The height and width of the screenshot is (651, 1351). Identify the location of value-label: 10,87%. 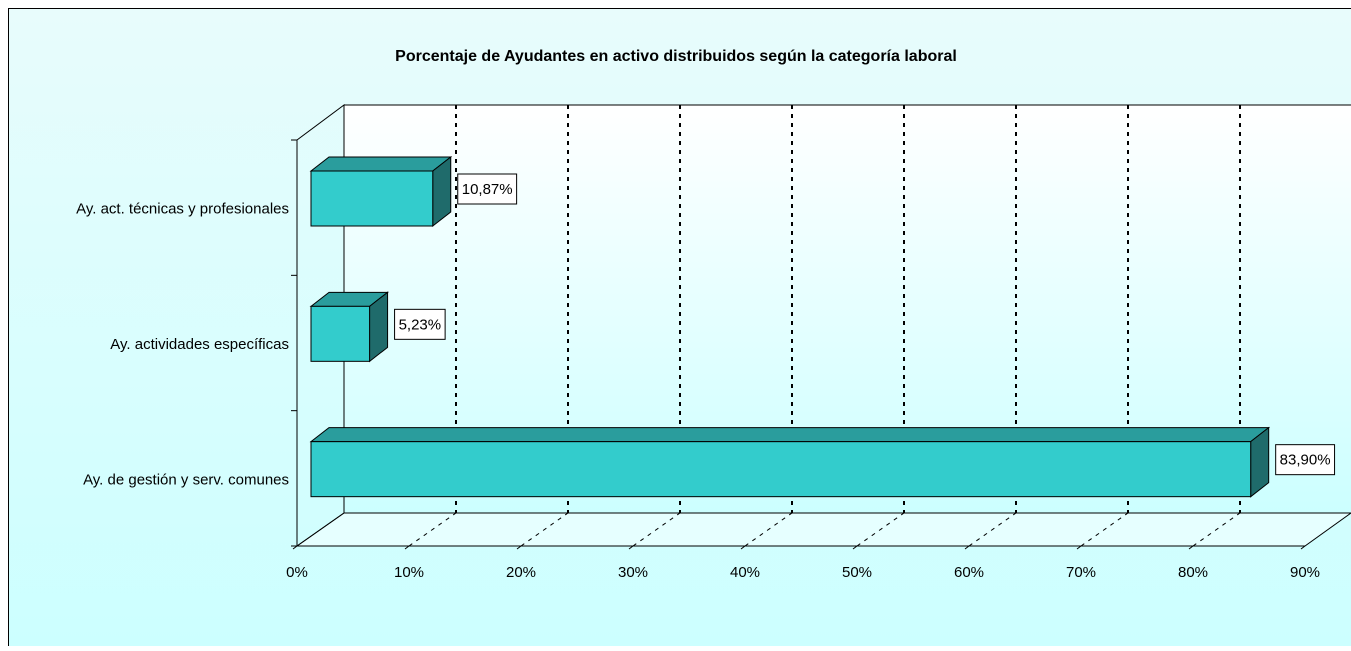
(487, 189).